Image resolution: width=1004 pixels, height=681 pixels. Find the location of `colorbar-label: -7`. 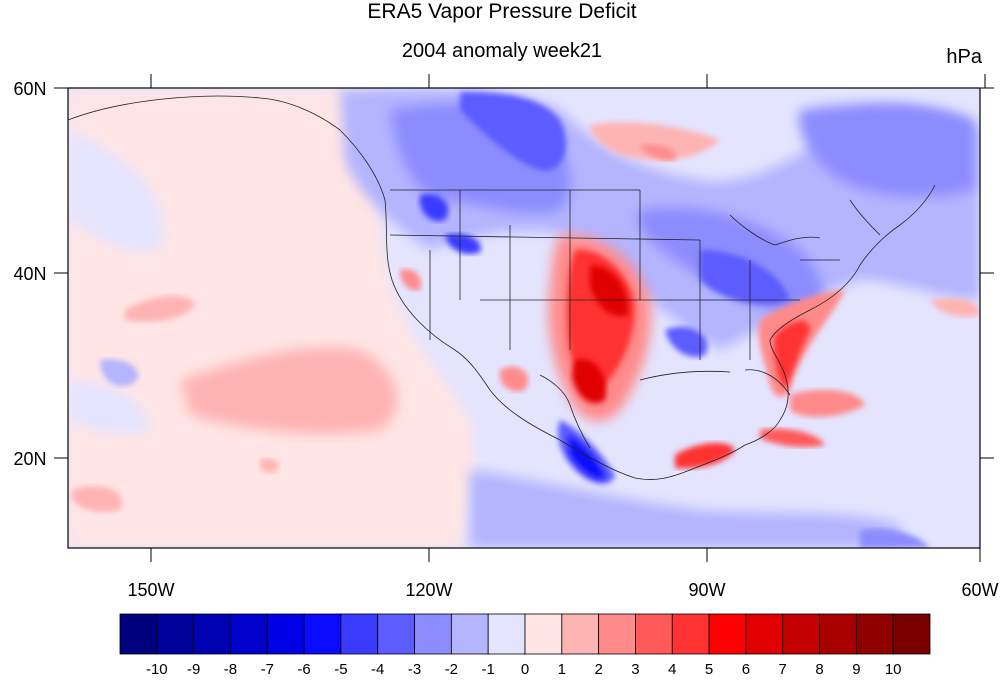

colorbar-label: -7 is located at coordinates (267, 669).